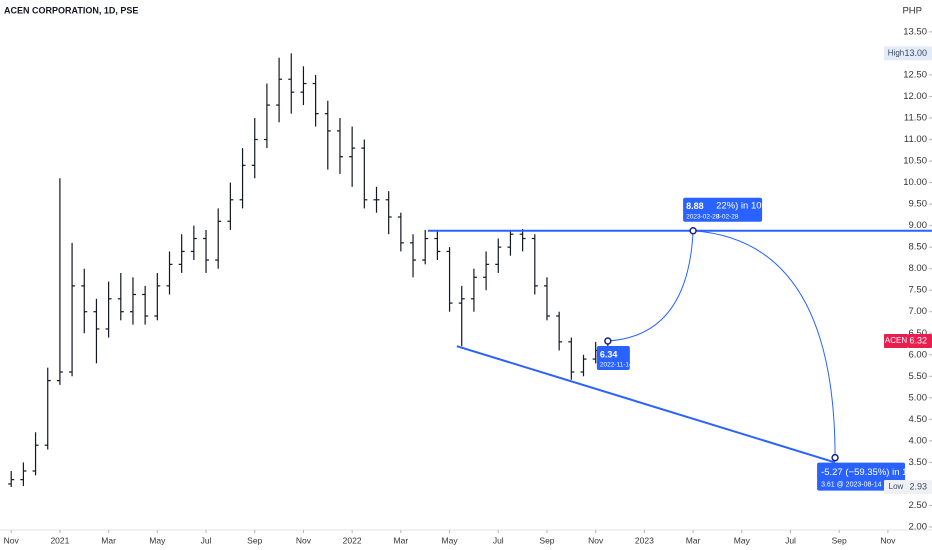 The width and height of the screenshot is (932, 550). What do you see at coordinates (918, 290) in the screenshot?
I see `y-tick-label: 7.50` at bounding box center [918, 290].